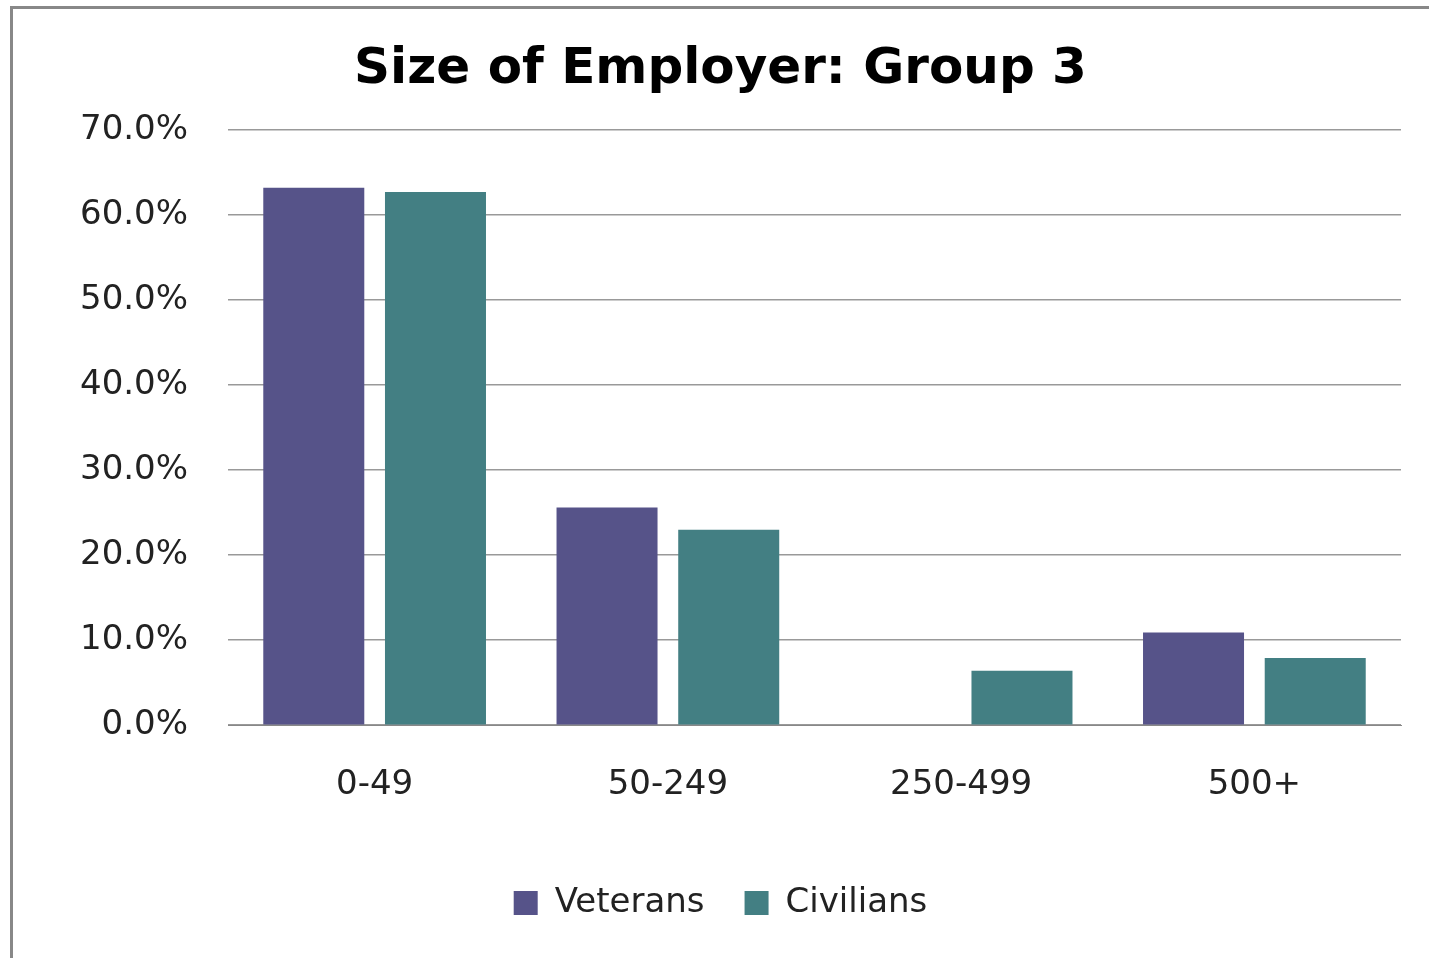  What do you see at coordinates (134, 126) in the screenshot?
I see `y-tick-label: 70.0%` at bounding box center [134, 126].